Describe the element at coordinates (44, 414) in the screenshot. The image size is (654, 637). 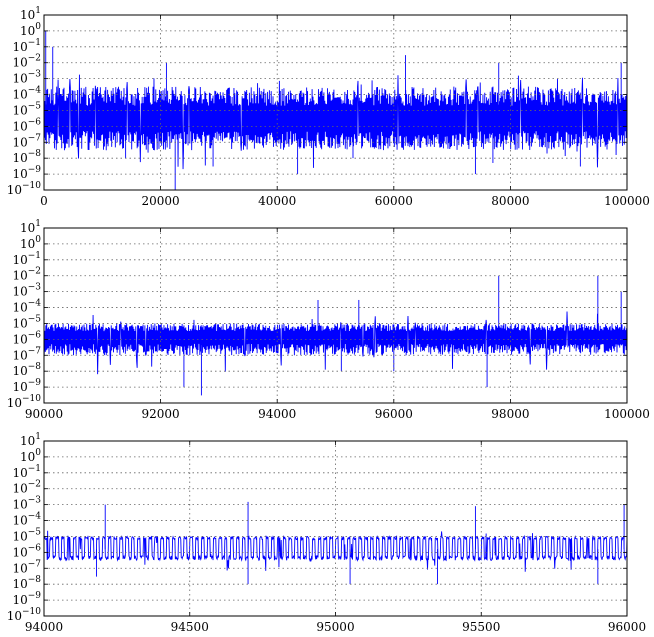
I see `x-tick-label: 90000` at that location.